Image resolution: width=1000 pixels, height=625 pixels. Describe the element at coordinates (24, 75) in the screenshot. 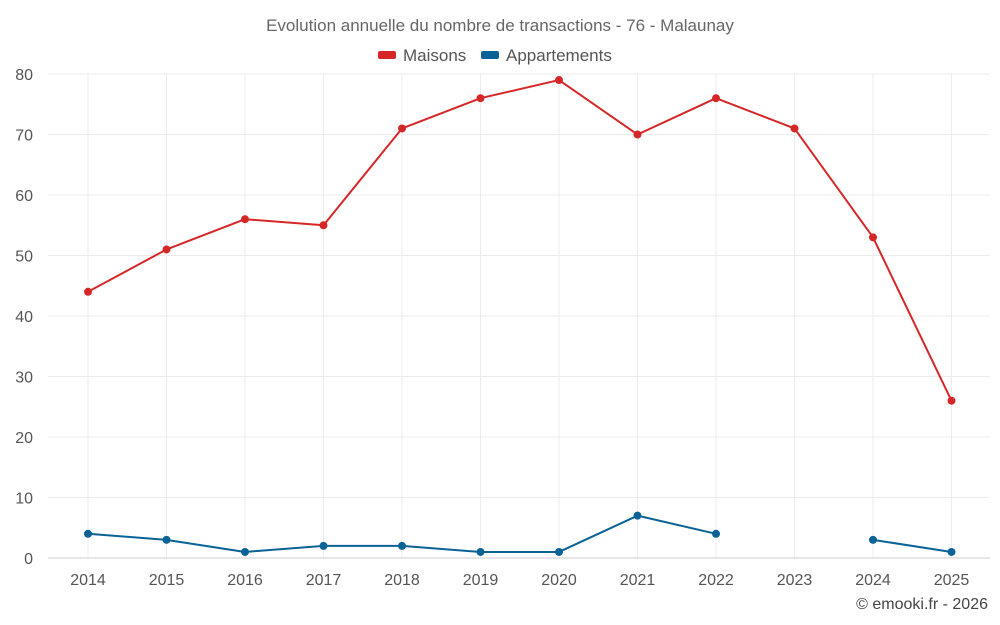

I see `y-tick-label: 80` at that location.